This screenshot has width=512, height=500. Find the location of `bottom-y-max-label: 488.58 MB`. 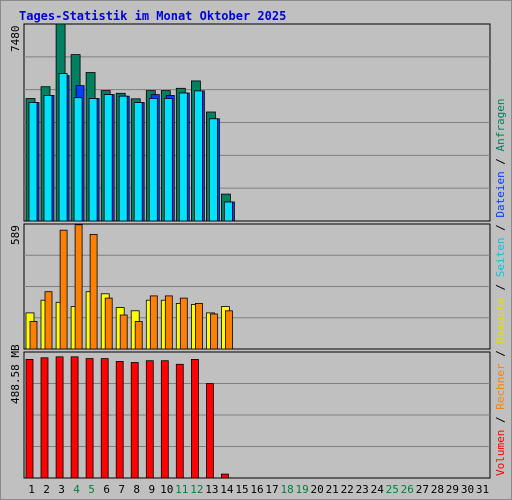

bottom-y-max-label: 488.58 MB is located at coordinates (15, 374).